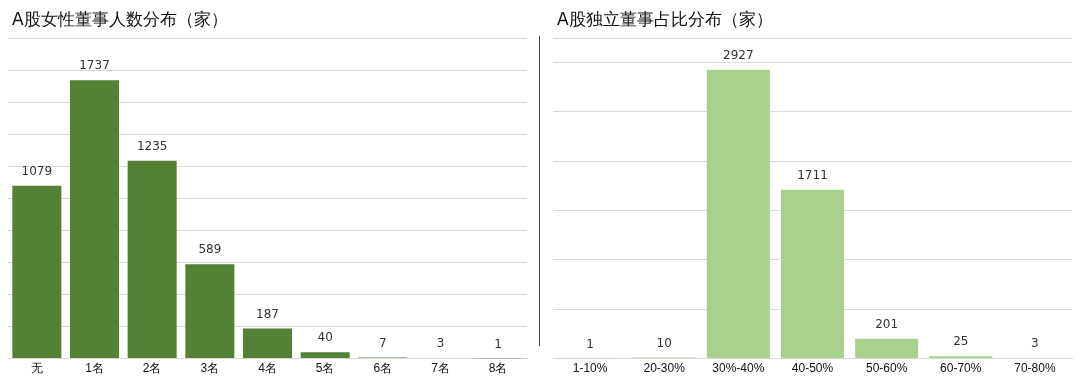 The width and height of the screenshot is (1080, 387). What do you see at coordinates (498, 368) in the screenshot?
I see `x-tick-label: 8名` at bounding box center [498, 368].